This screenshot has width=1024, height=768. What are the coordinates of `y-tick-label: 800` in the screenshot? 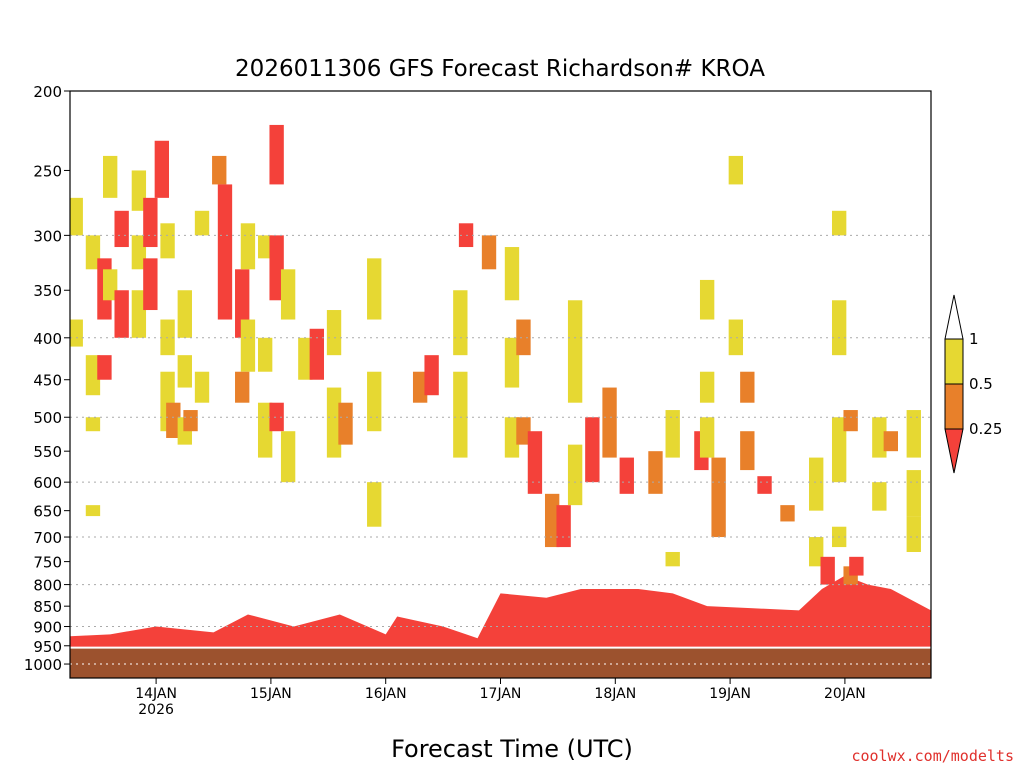 It's located at (47, 586).